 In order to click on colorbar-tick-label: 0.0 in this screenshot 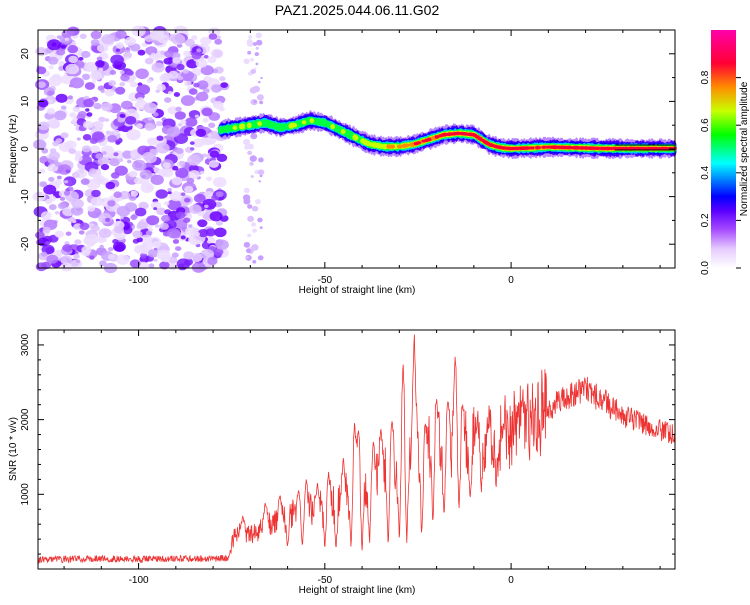, I will do `click(705, 268)`.